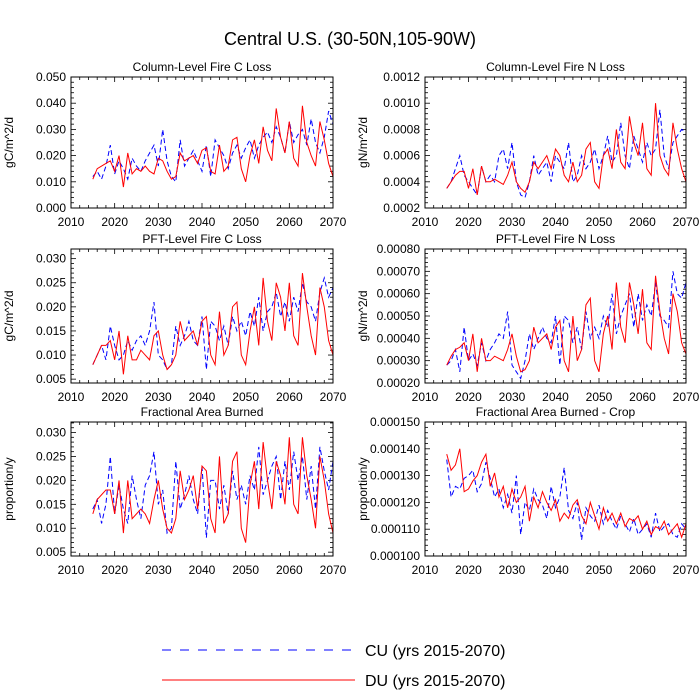 The image size is (700, 700). Describe the element at coordinates (399, 361) in the screenshot. I see `y-tick-label: 0.00030` at that location.